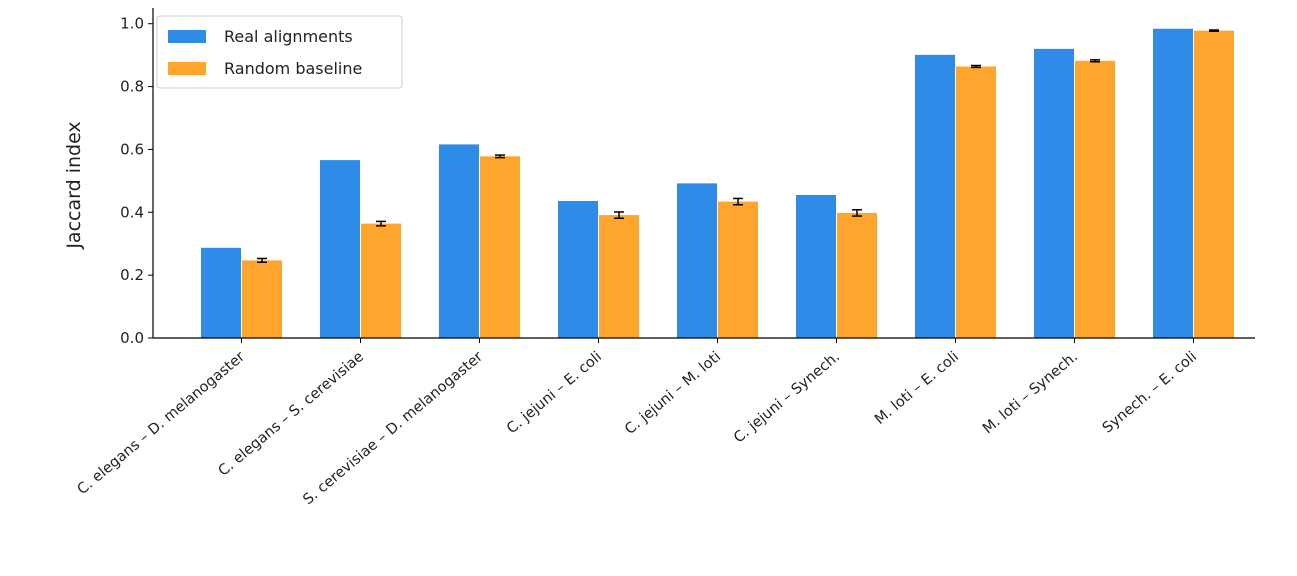  I want to click on x-tick-label-5: C. jejuni – Synech., so click(787, 398).